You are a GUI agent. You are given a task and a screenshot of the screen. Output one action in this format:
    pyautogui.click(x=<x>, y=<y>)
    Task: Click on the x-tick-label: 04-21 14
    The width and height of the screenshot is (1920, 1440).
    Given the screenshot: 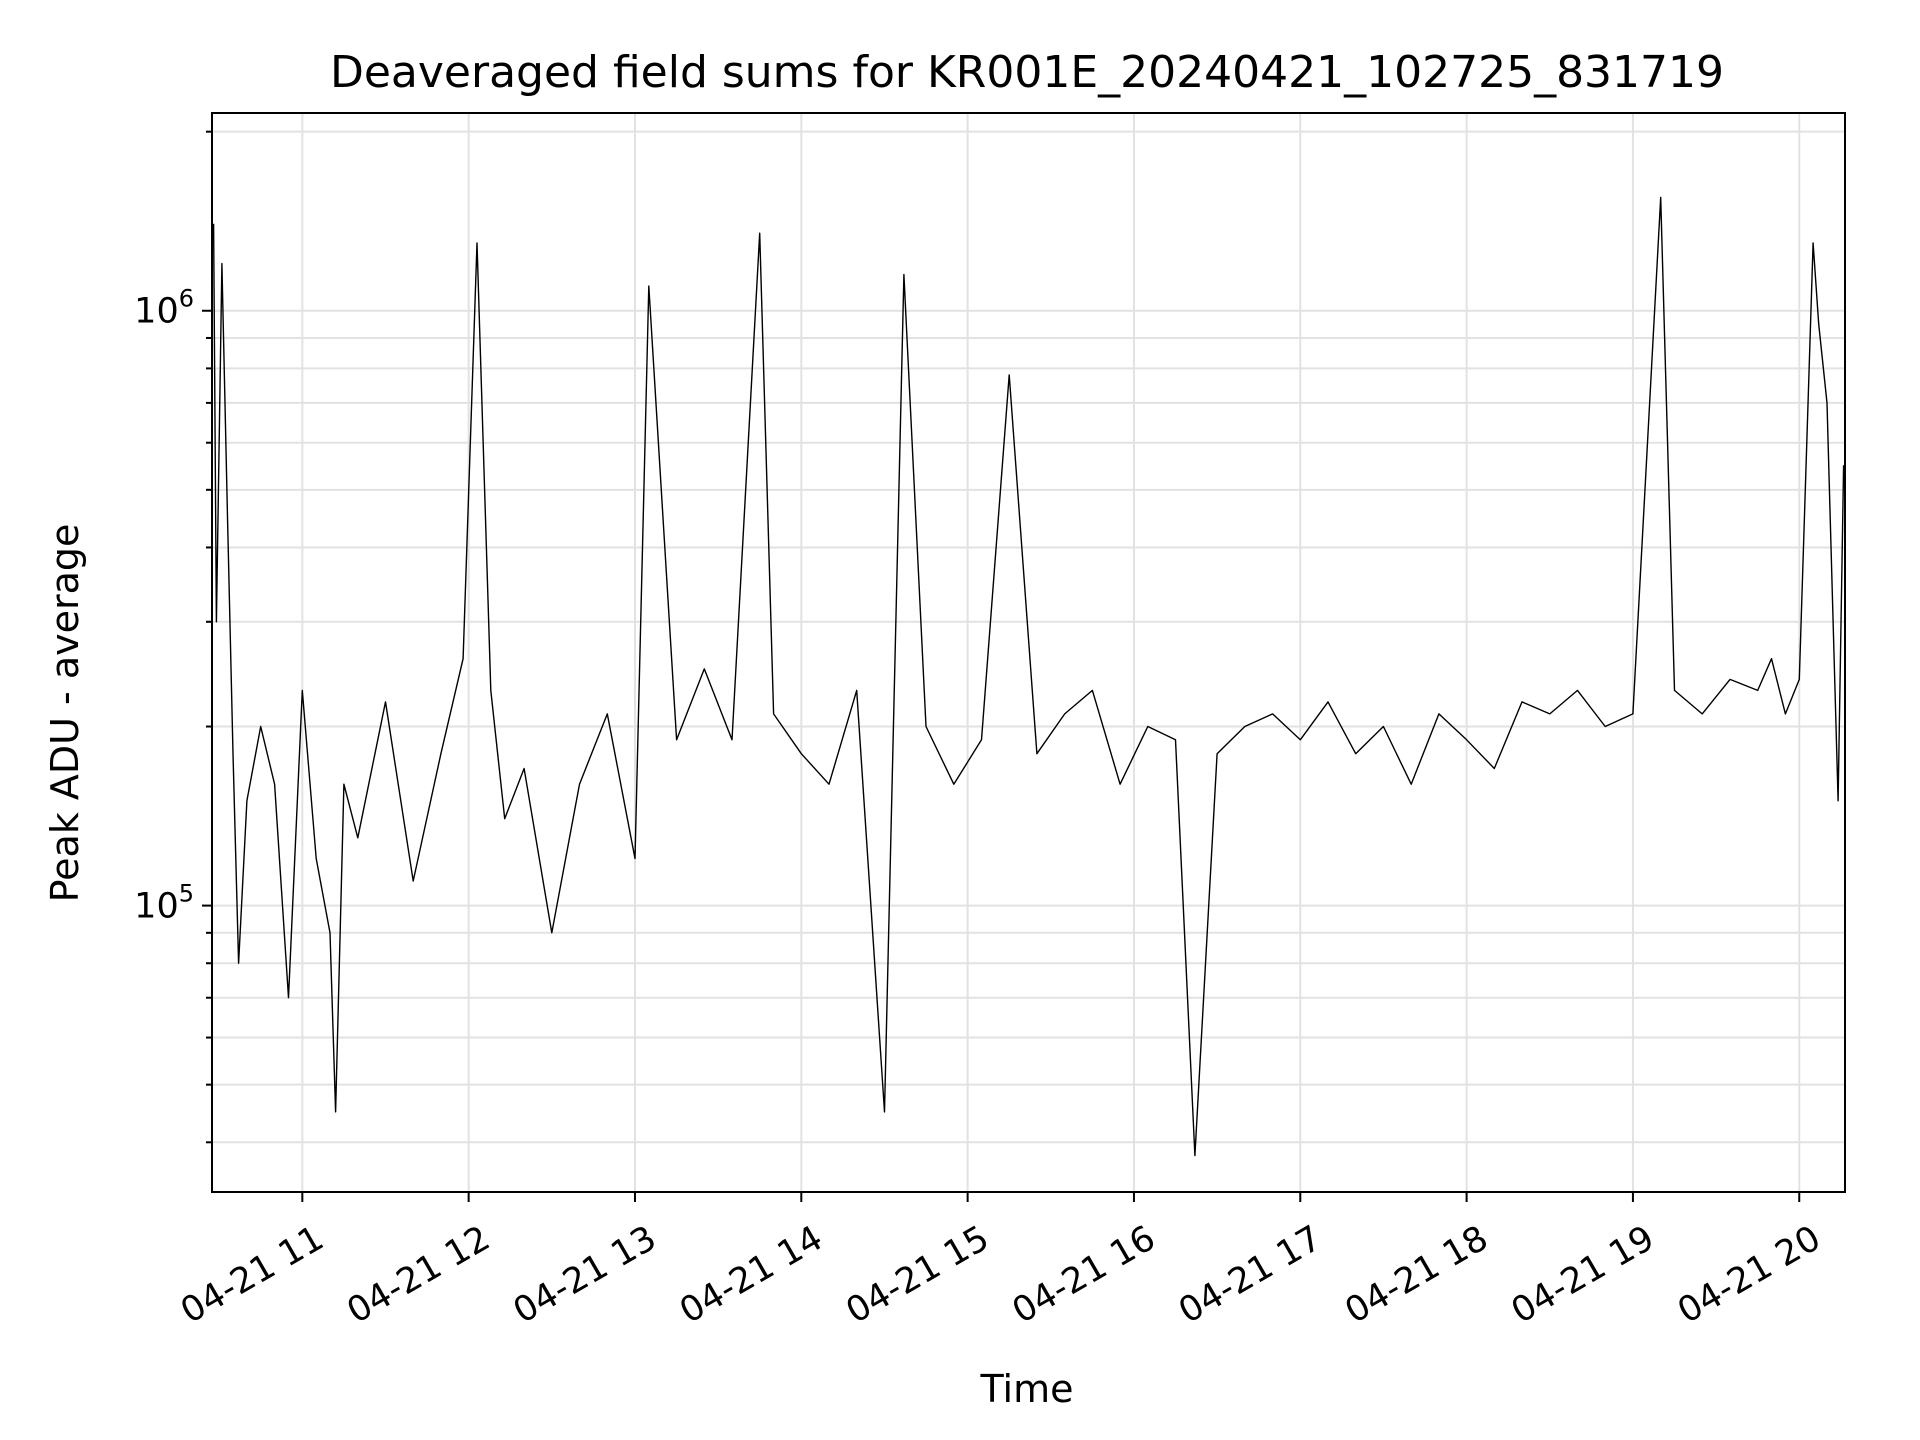 What is the action you would take?
    pyautogui.click(x=751, y=1274)
    